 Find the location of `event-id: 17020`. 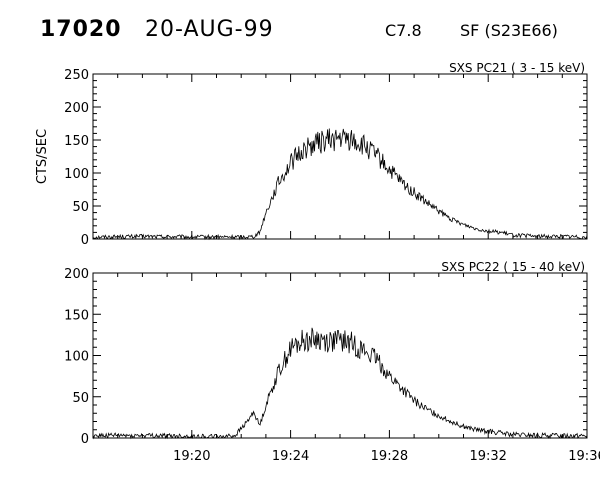

event-id: 17020 is located at coordinates (81, 29).